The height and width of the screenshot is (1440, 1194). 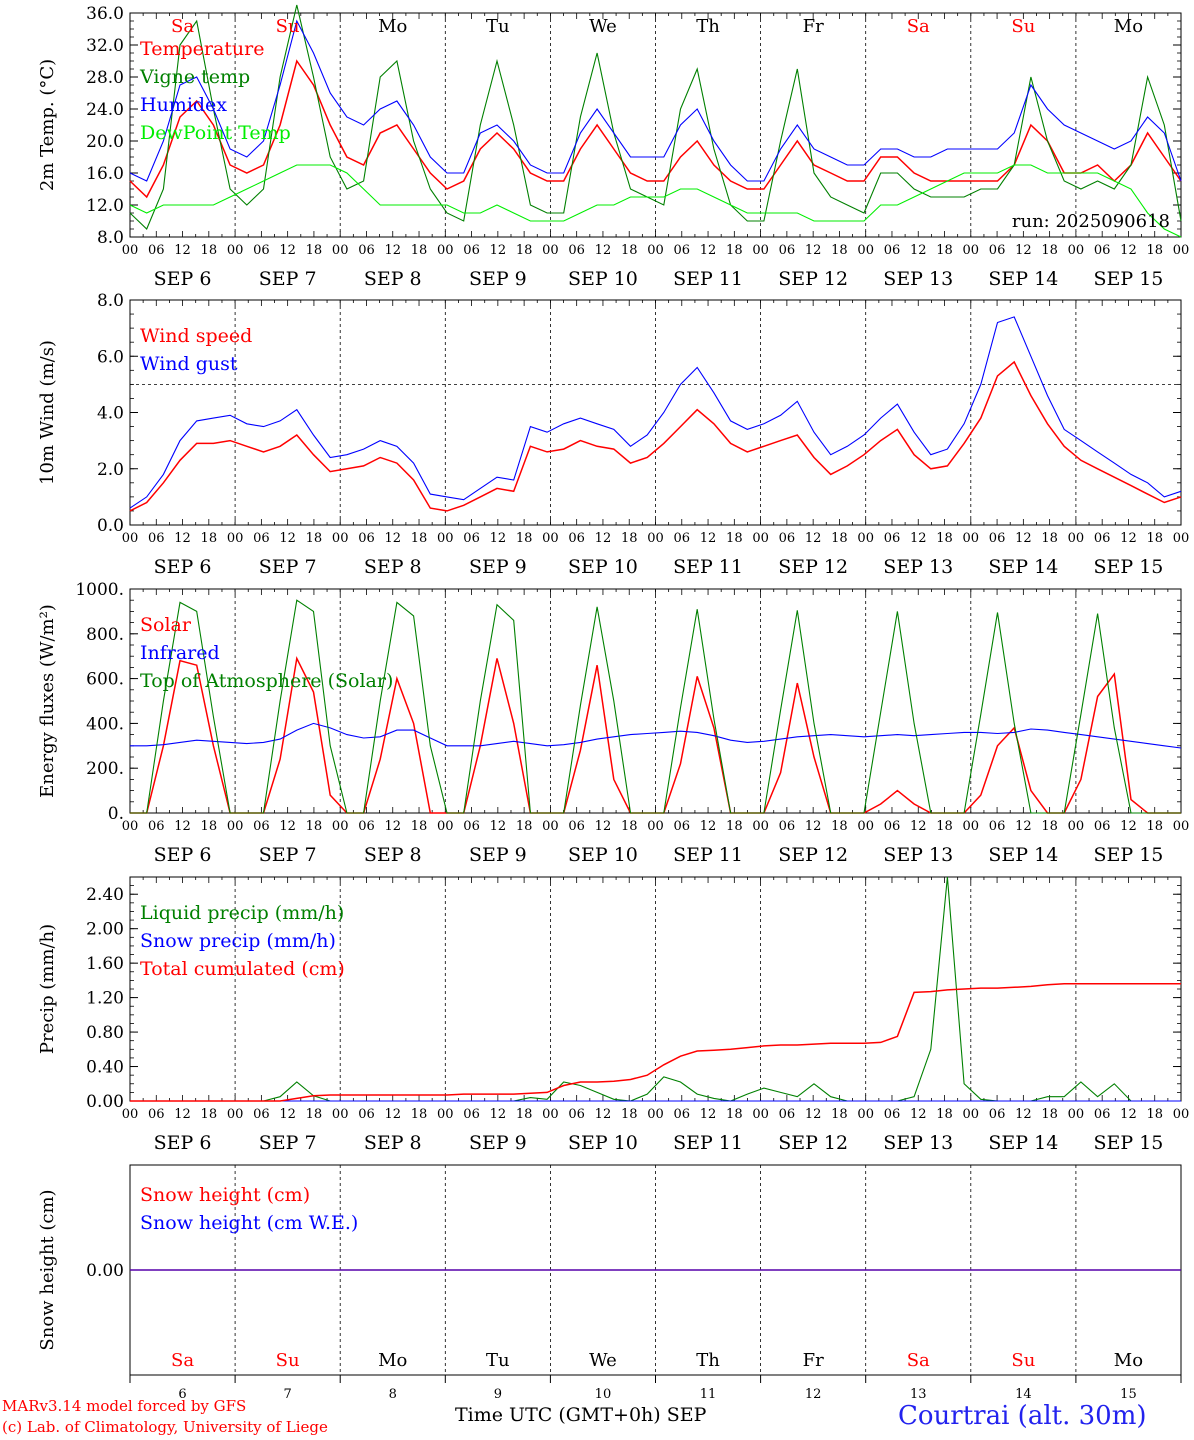 What do you see at coordinates (105, 142) in the screenshot?
I see `y-tick-label: 20.0` at bounding box center [105, 142].